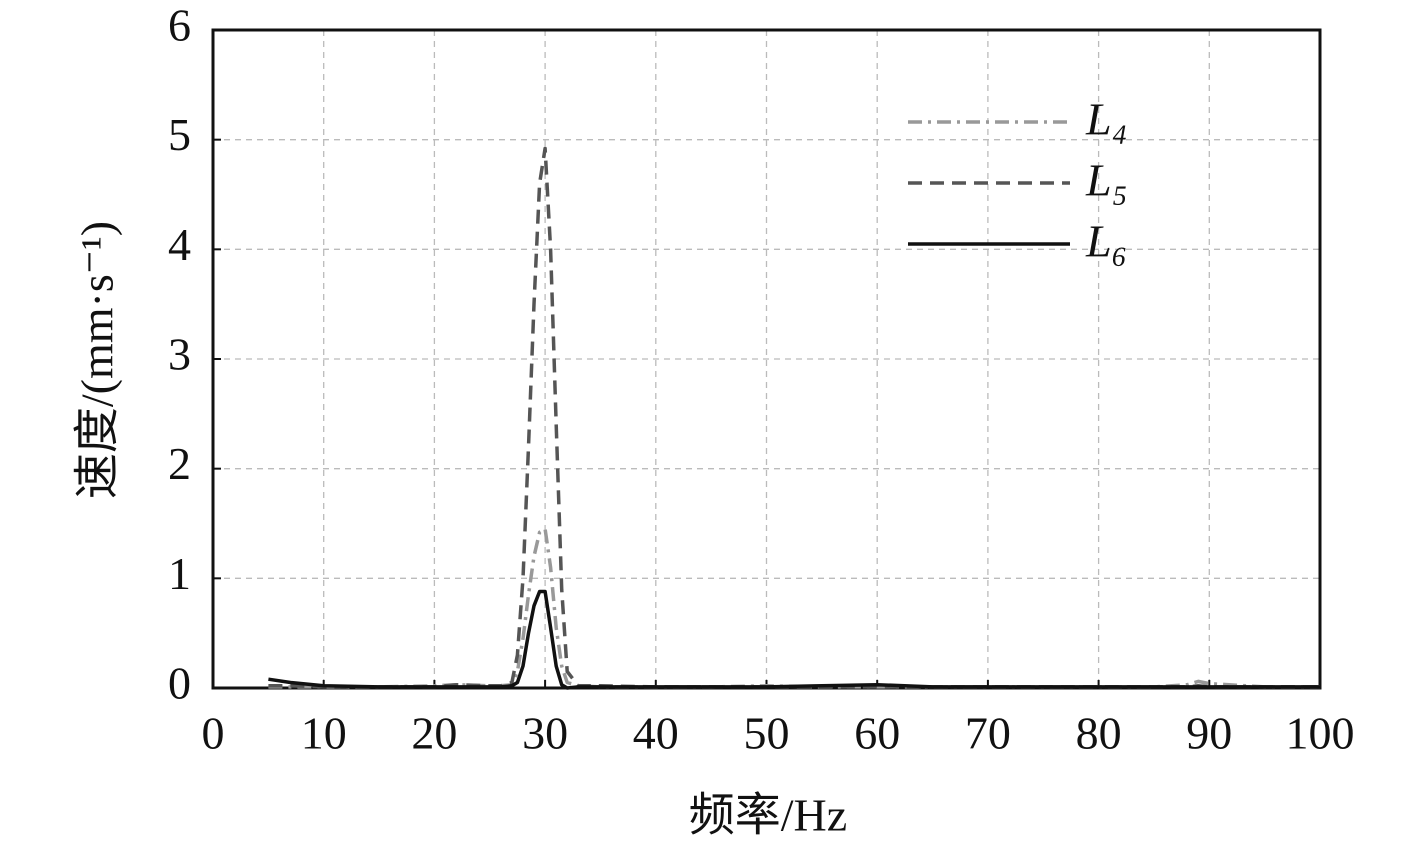 This screenshot has height=862, width=1417. Describe the element at coordinates (877, 733) in the screenshot. I see `x-tick-label: 60` at that location.